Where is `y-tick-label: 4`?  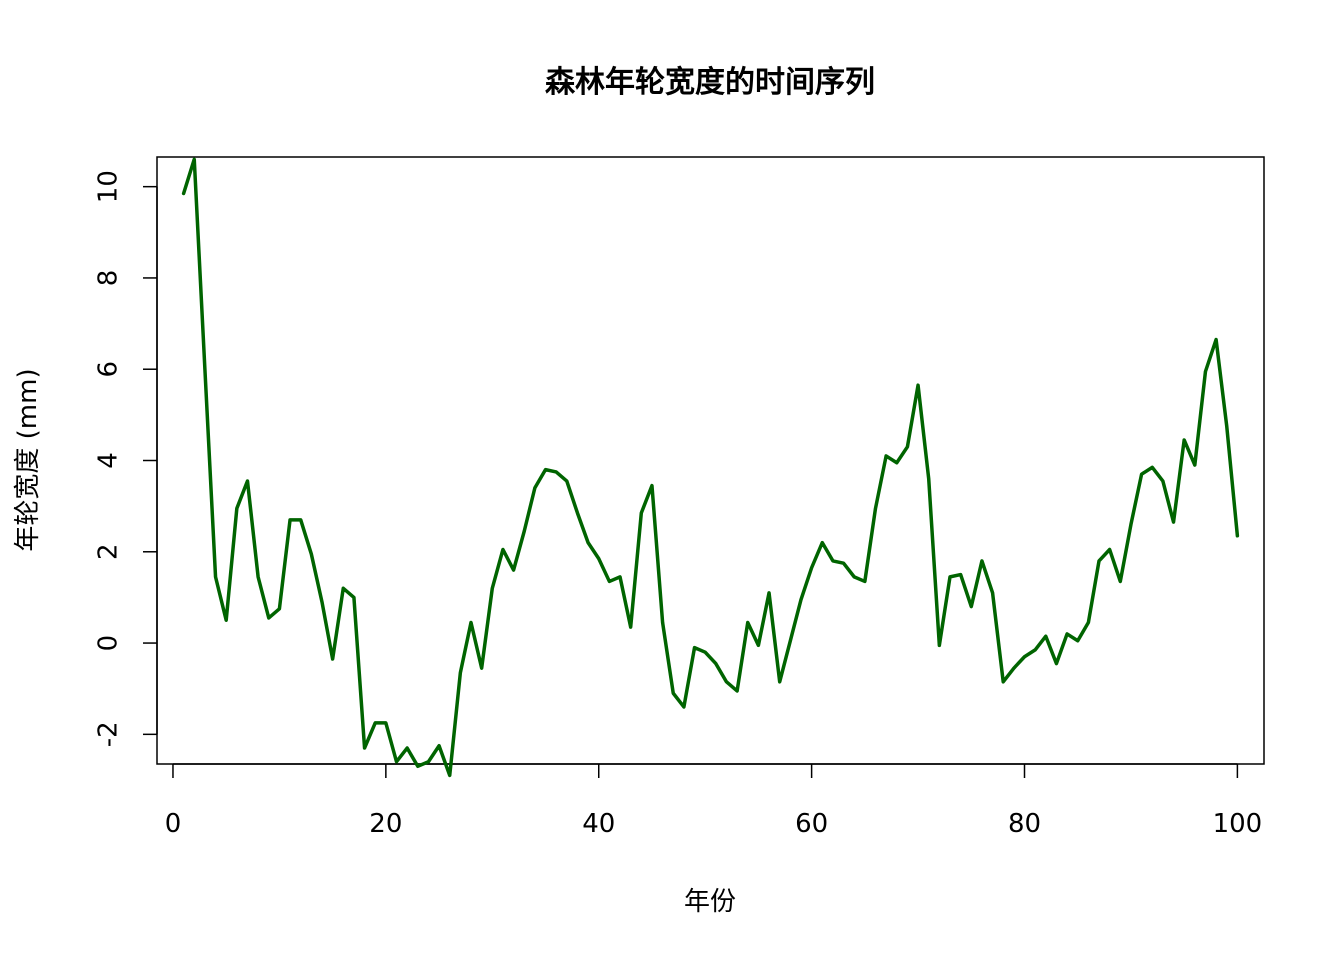 y-tick-label: 4 is located at coordinates (109, 460).